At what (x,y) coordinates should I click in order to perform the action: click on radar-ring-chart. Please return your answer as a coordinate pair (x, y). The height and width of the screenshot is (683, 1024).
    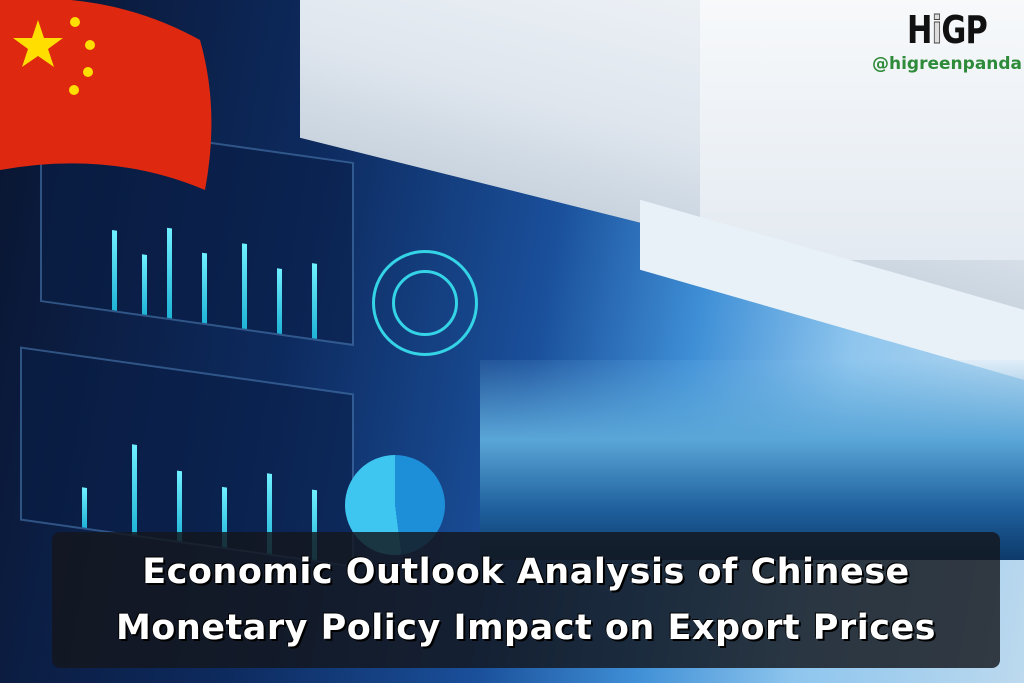
    Looking at the image, I should click on (425, 303).